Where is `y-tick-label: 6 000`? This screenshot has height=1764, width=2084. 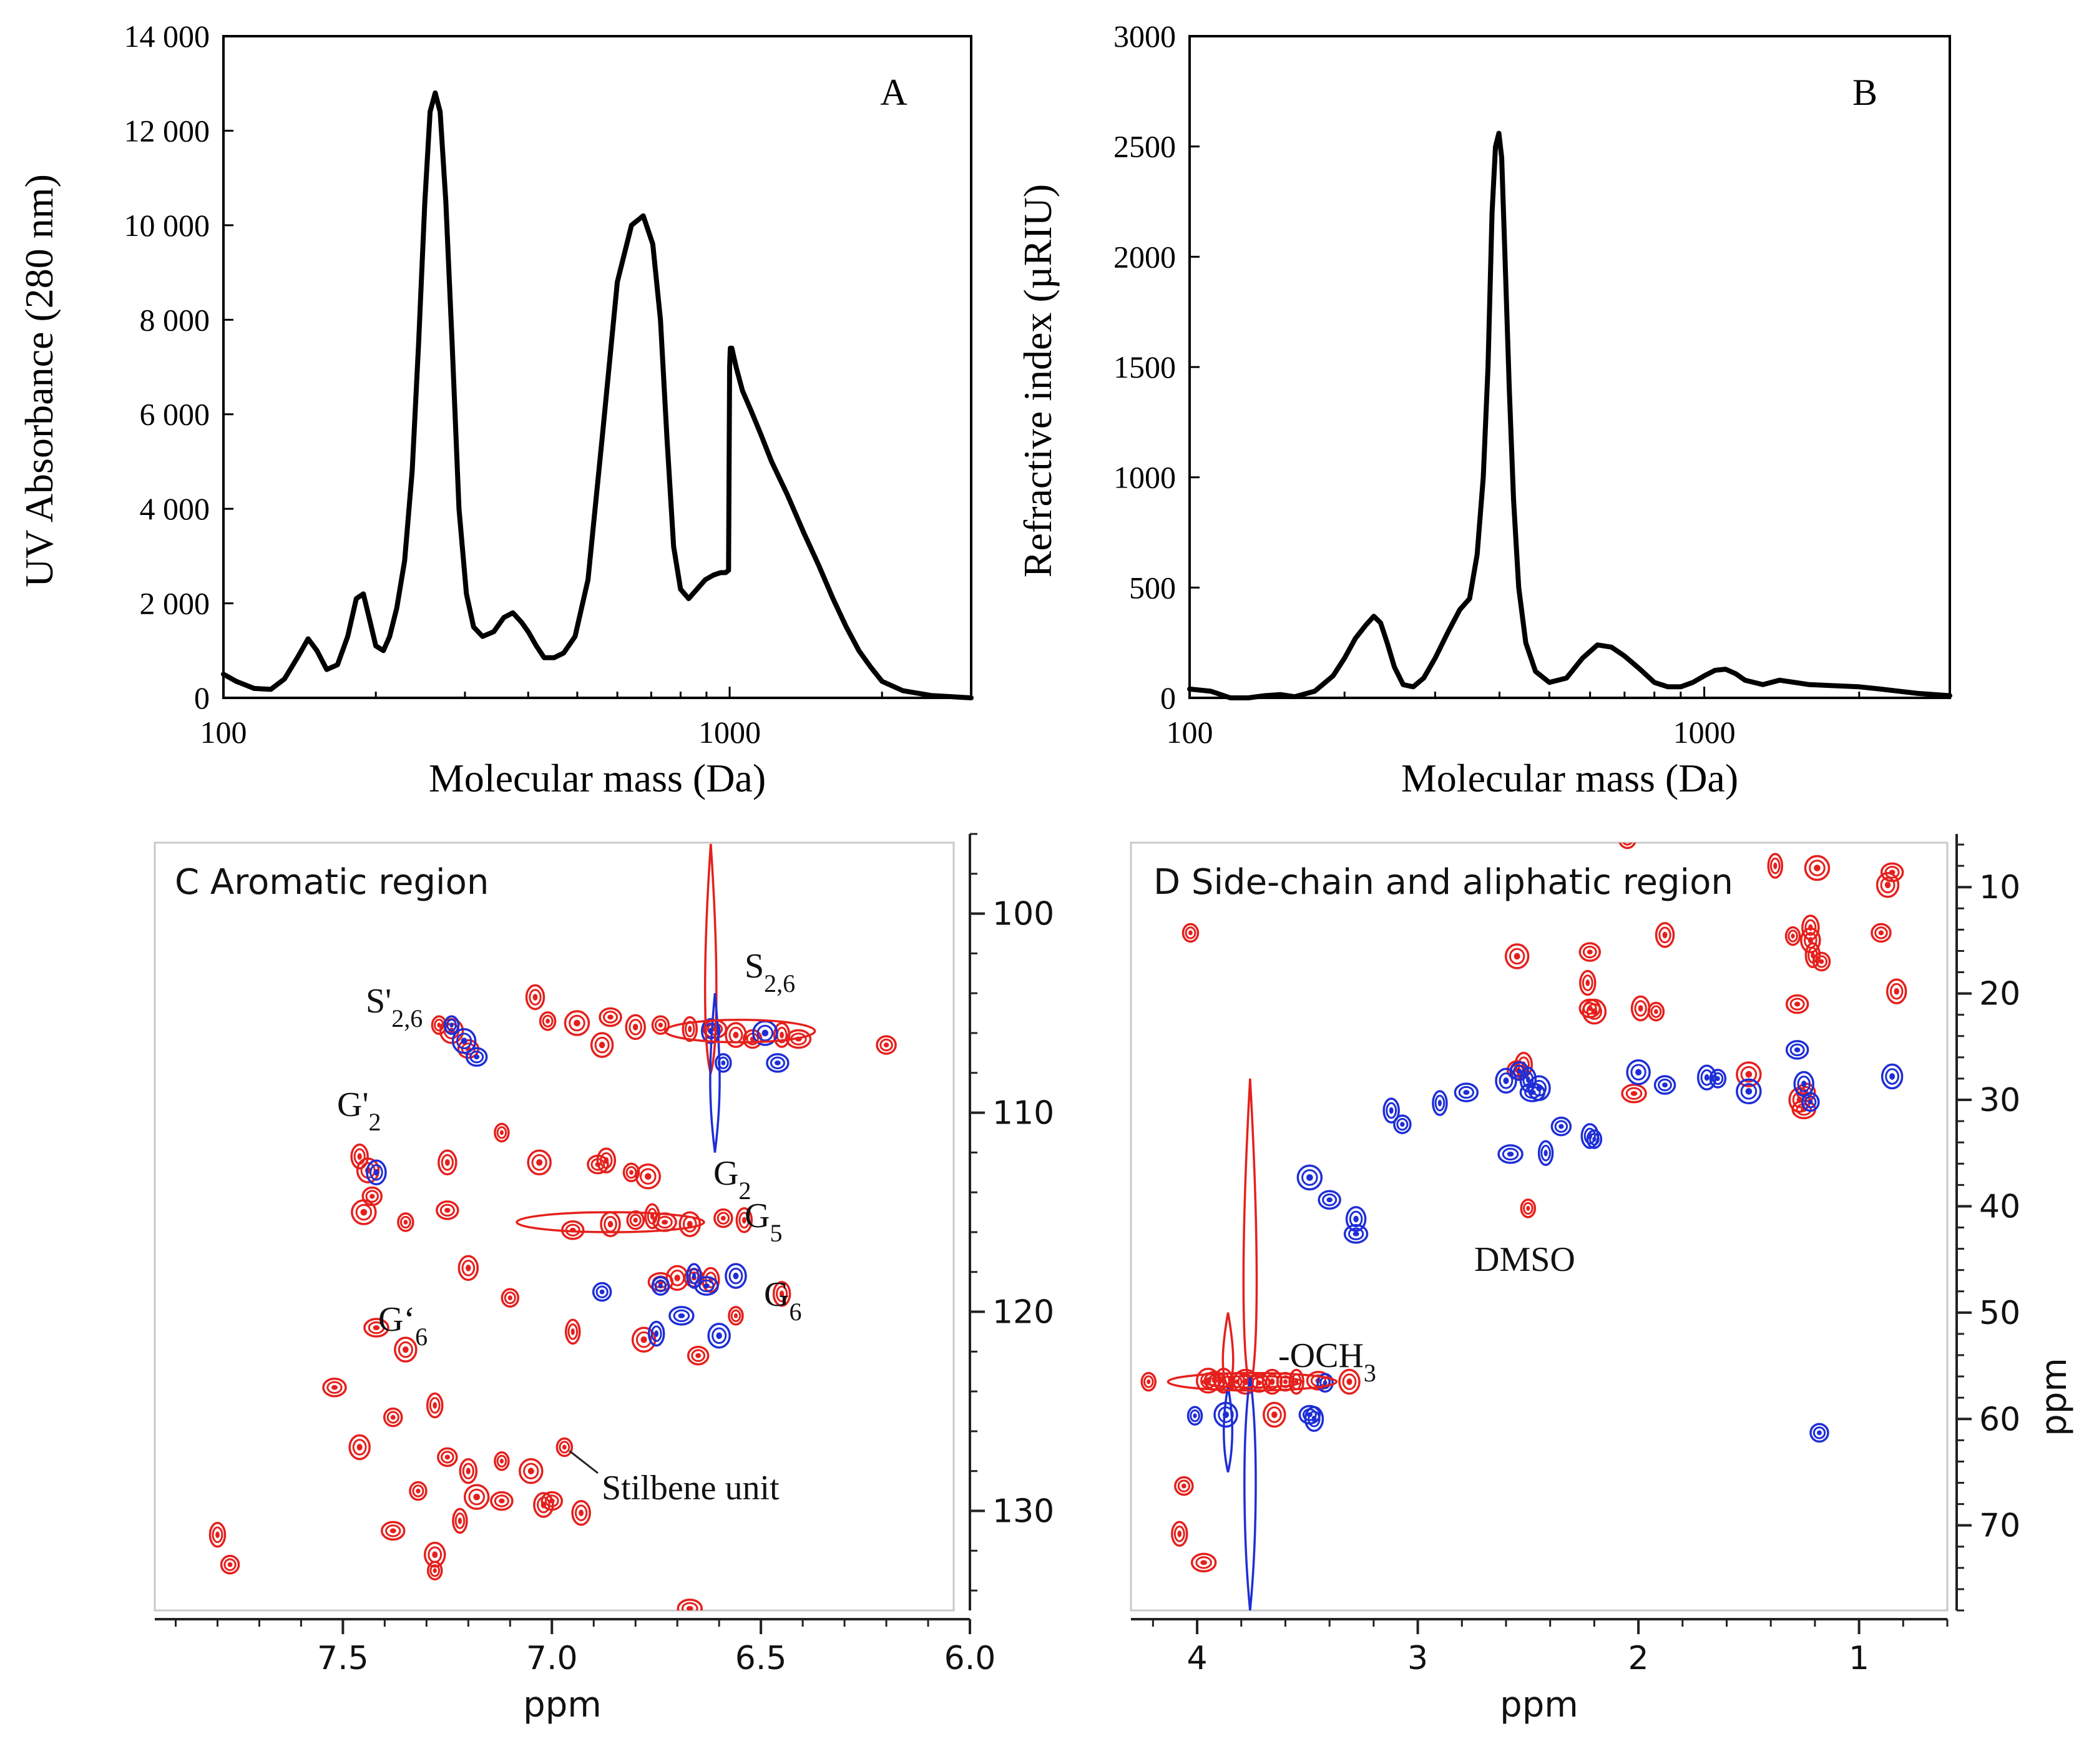
y-tick-label: 6 000 is located at coordinates (175, 414).